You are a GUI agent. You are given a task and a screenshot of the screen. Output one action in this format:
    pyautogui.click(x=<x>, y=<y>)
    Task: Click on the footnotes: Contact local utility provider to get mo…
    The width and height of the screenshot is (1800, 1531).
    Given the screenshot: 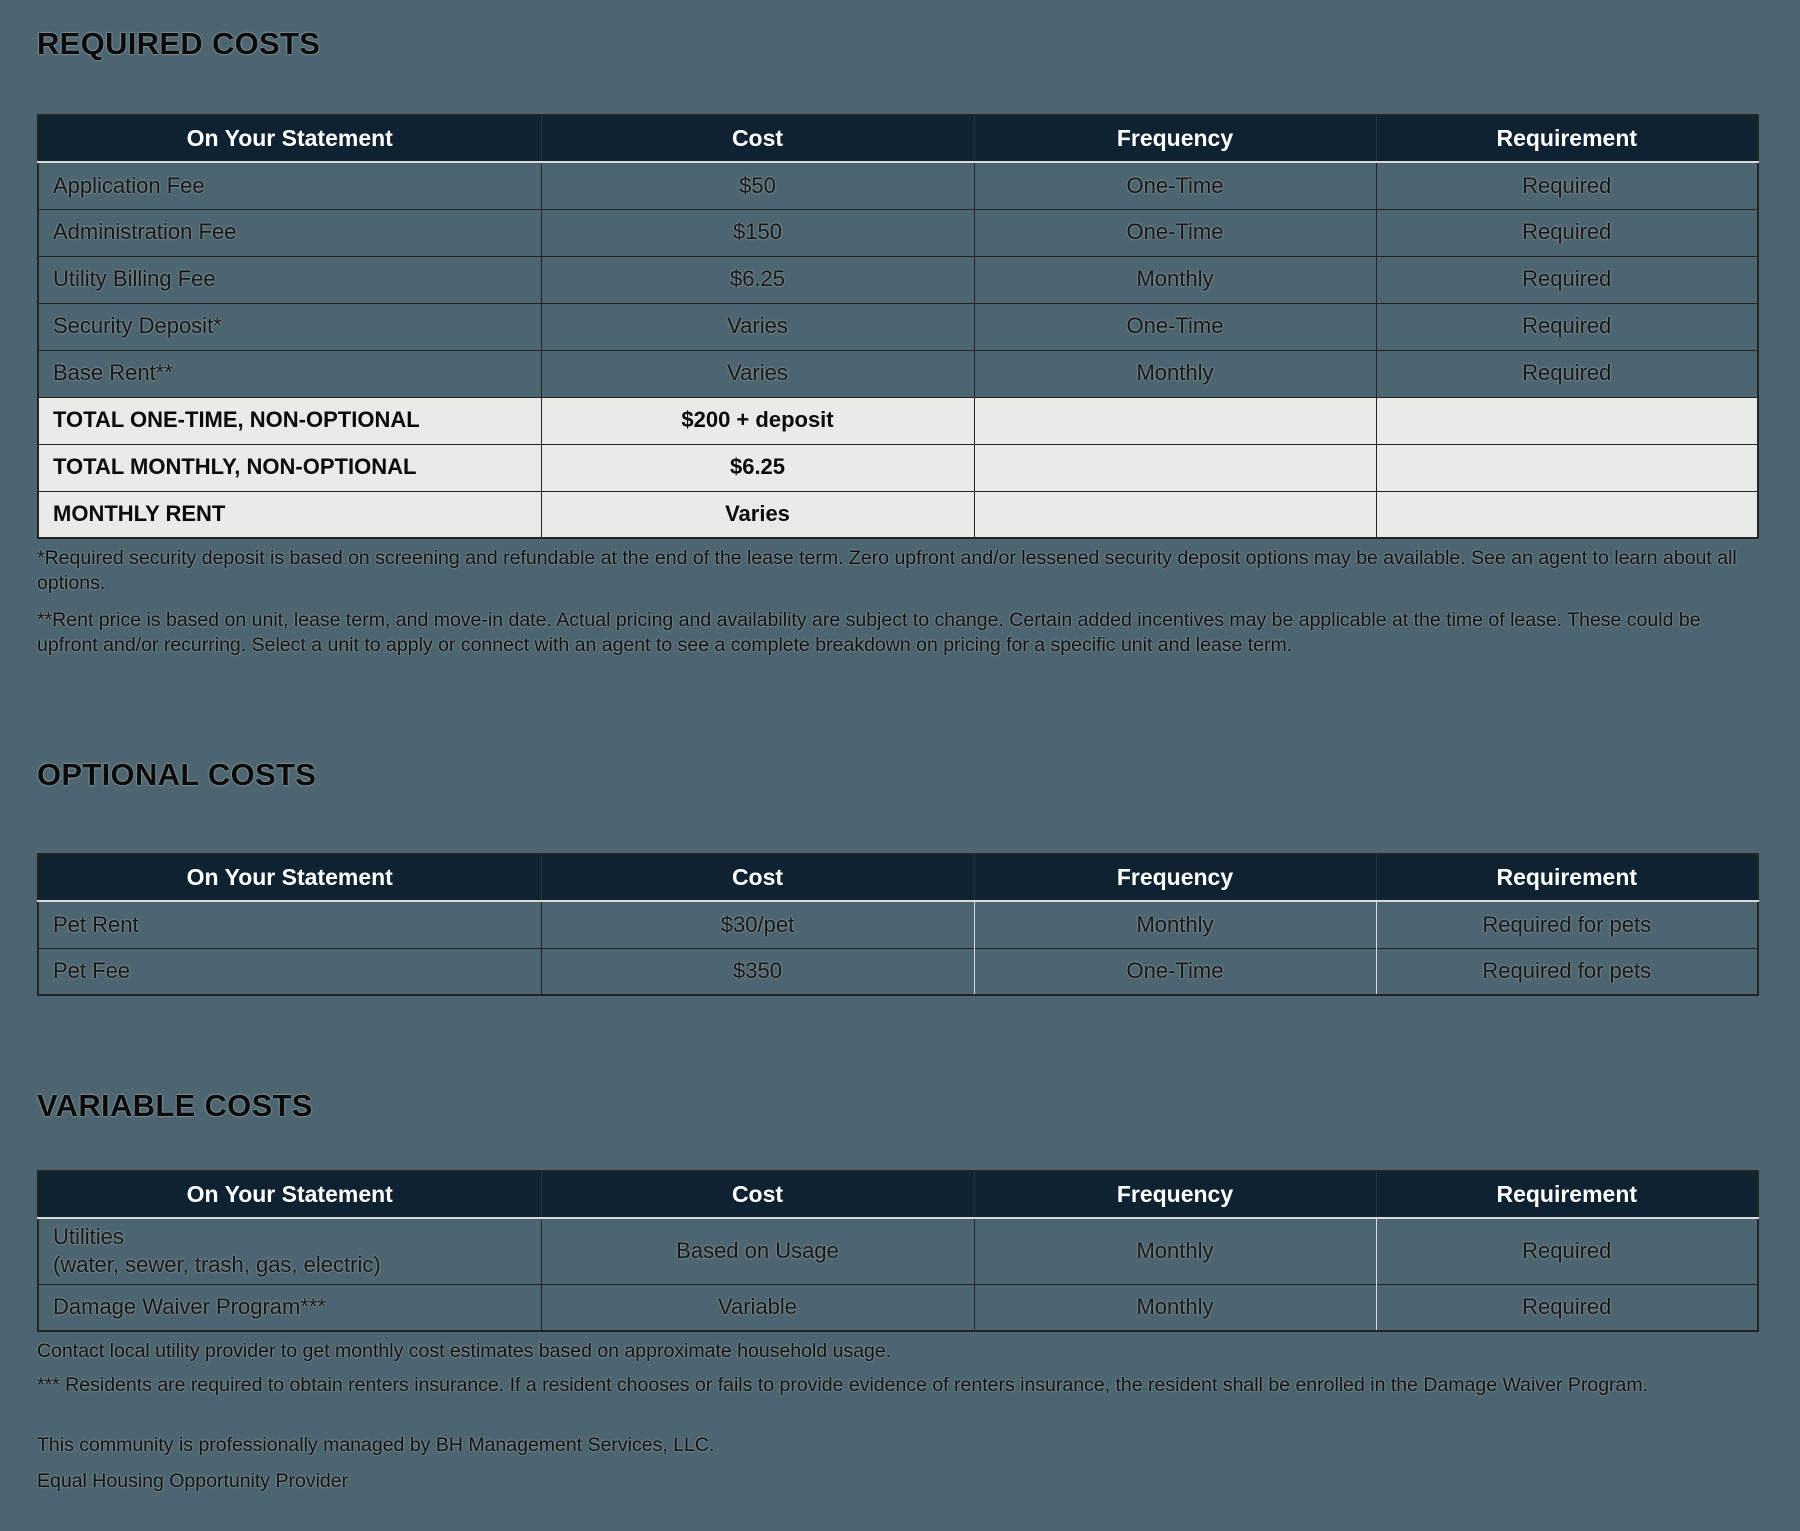 What is the action you would take?
    pyautogui.click(x=899, y=1368)
    